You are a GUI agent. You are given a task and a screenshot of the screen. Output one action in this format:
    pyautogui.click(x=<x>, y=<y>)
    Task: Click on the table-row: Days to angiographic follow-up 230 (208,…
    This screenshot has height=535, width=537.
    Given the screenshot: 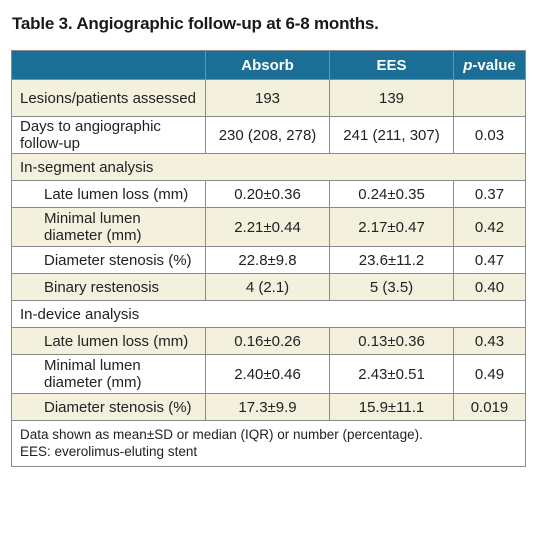 What is the action you would take?
    pyautogui.click(x=268, y=135)
    